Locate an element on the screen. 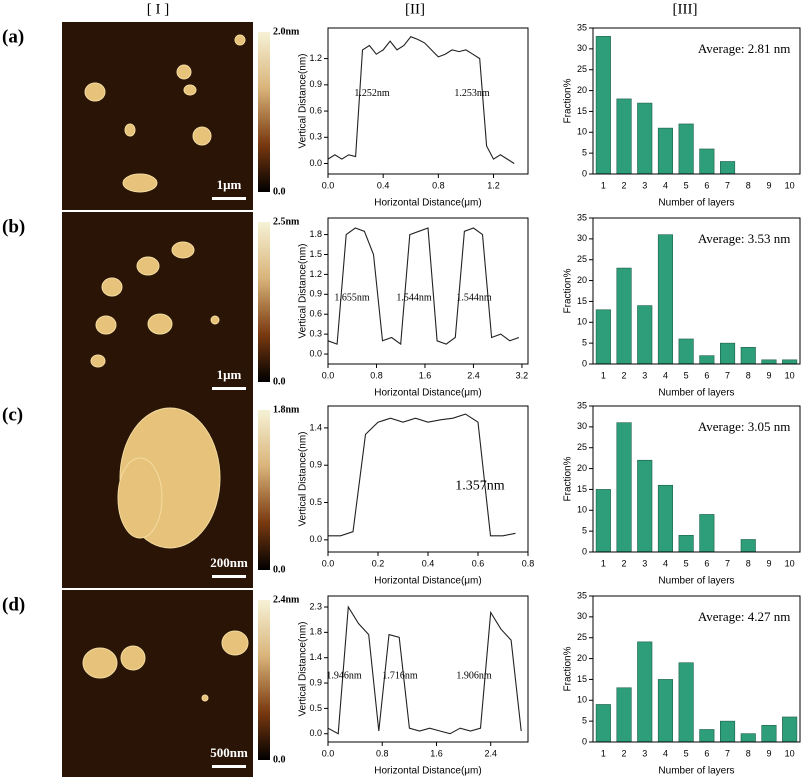  x-tick-label: 4 is located at coordinates (665, 753).